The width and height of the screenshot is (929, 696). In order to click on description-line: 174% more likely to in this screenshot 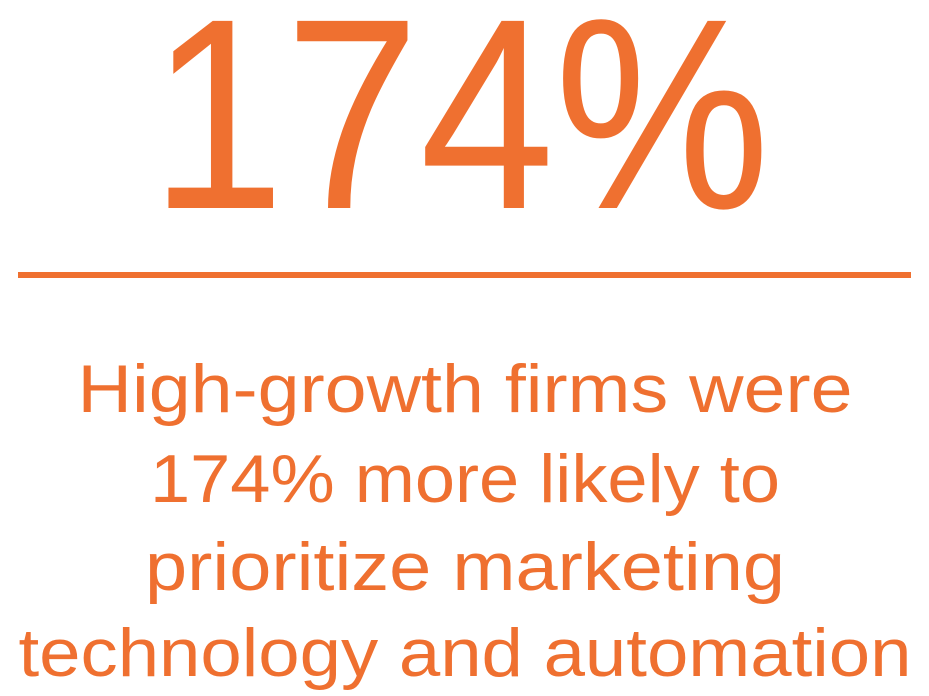, I will do `click(465, 479)`.